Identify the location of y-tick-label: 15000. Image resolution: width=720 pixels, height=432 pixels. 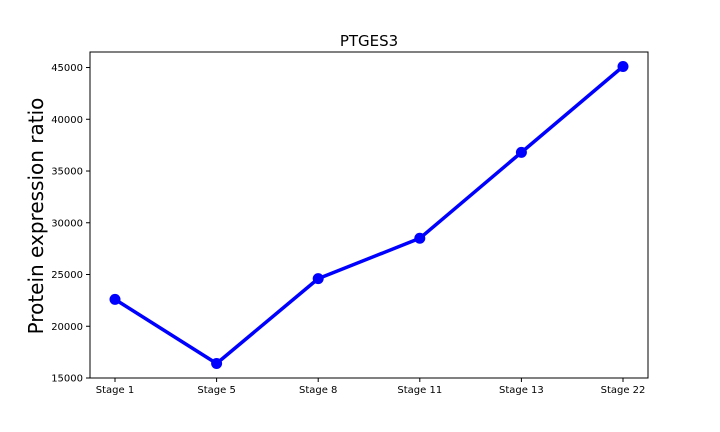
(67, 379).